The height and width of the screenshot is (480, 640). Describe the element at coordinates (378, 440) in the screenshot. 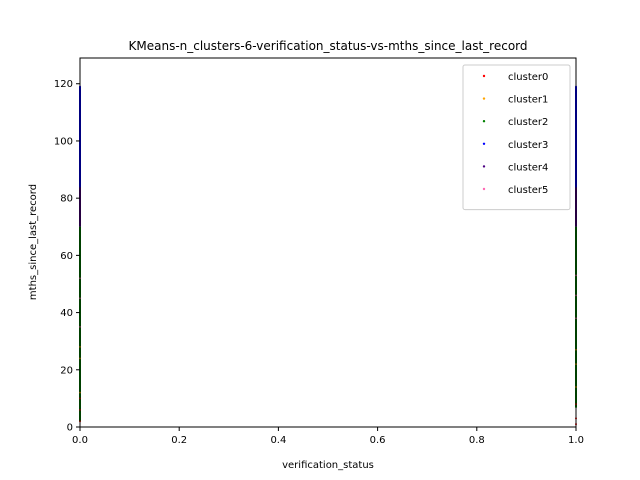

I see `x-tick-label: 0.6` at that location.